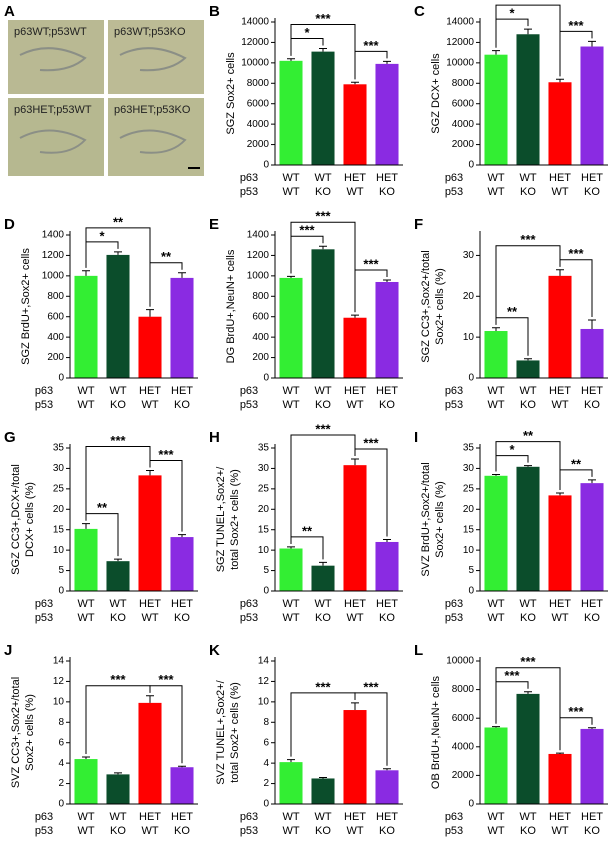 Image resolution: width=615 pixels, height=853 pixels. I want to click on y-tick-label: 6, so click(61, 742).